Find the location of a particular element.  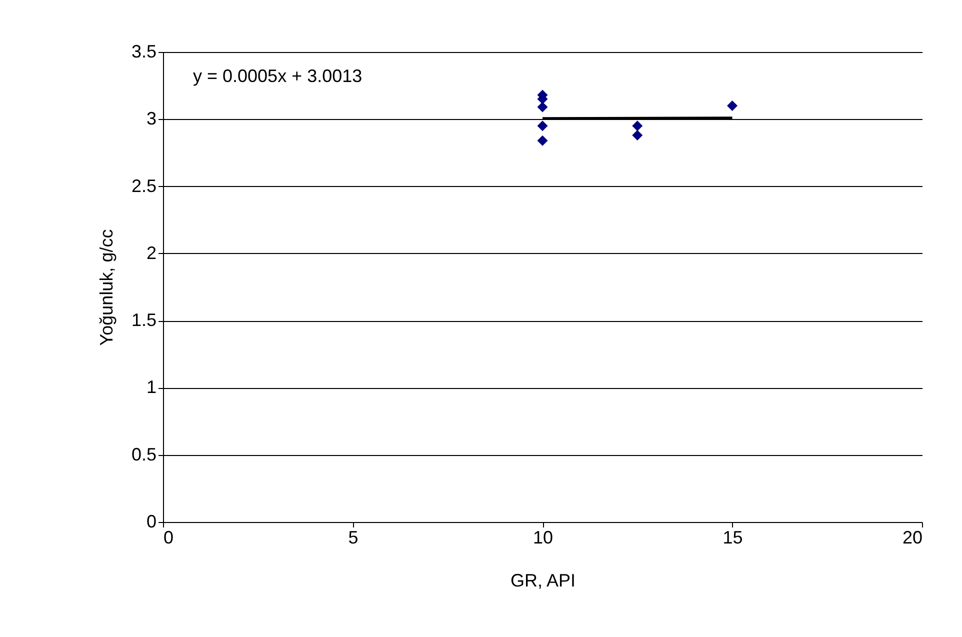

x-tick-label: 20 is located at coordinates (912, 538).